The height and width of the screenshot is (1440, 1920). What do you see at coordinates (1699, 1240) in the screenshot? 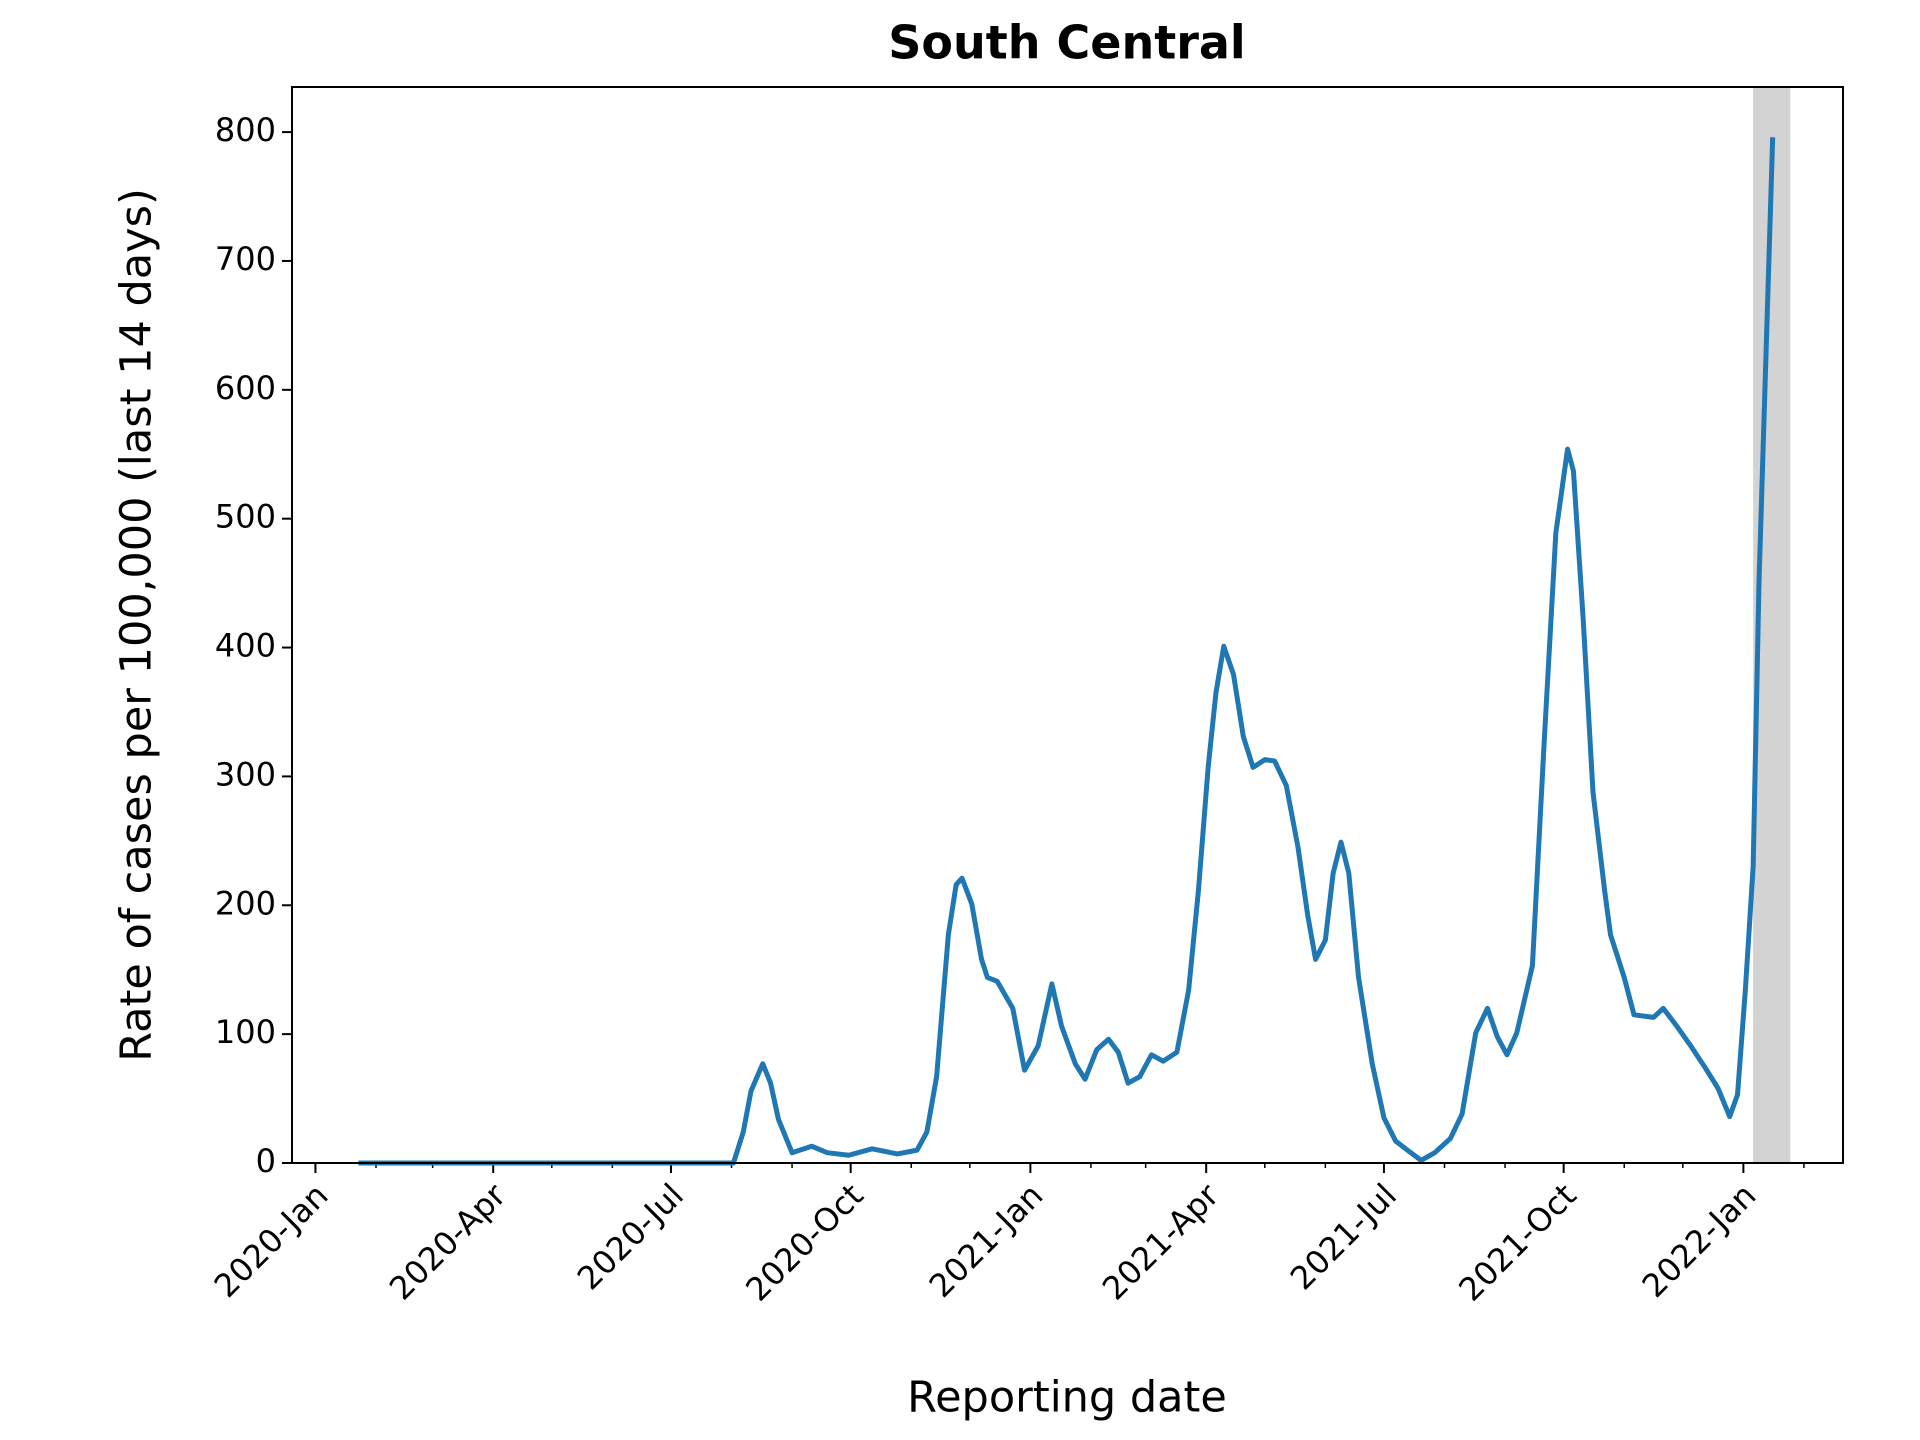
I see `x-tick-label: 2022-Jan` at bounding box center [1699, 1240].